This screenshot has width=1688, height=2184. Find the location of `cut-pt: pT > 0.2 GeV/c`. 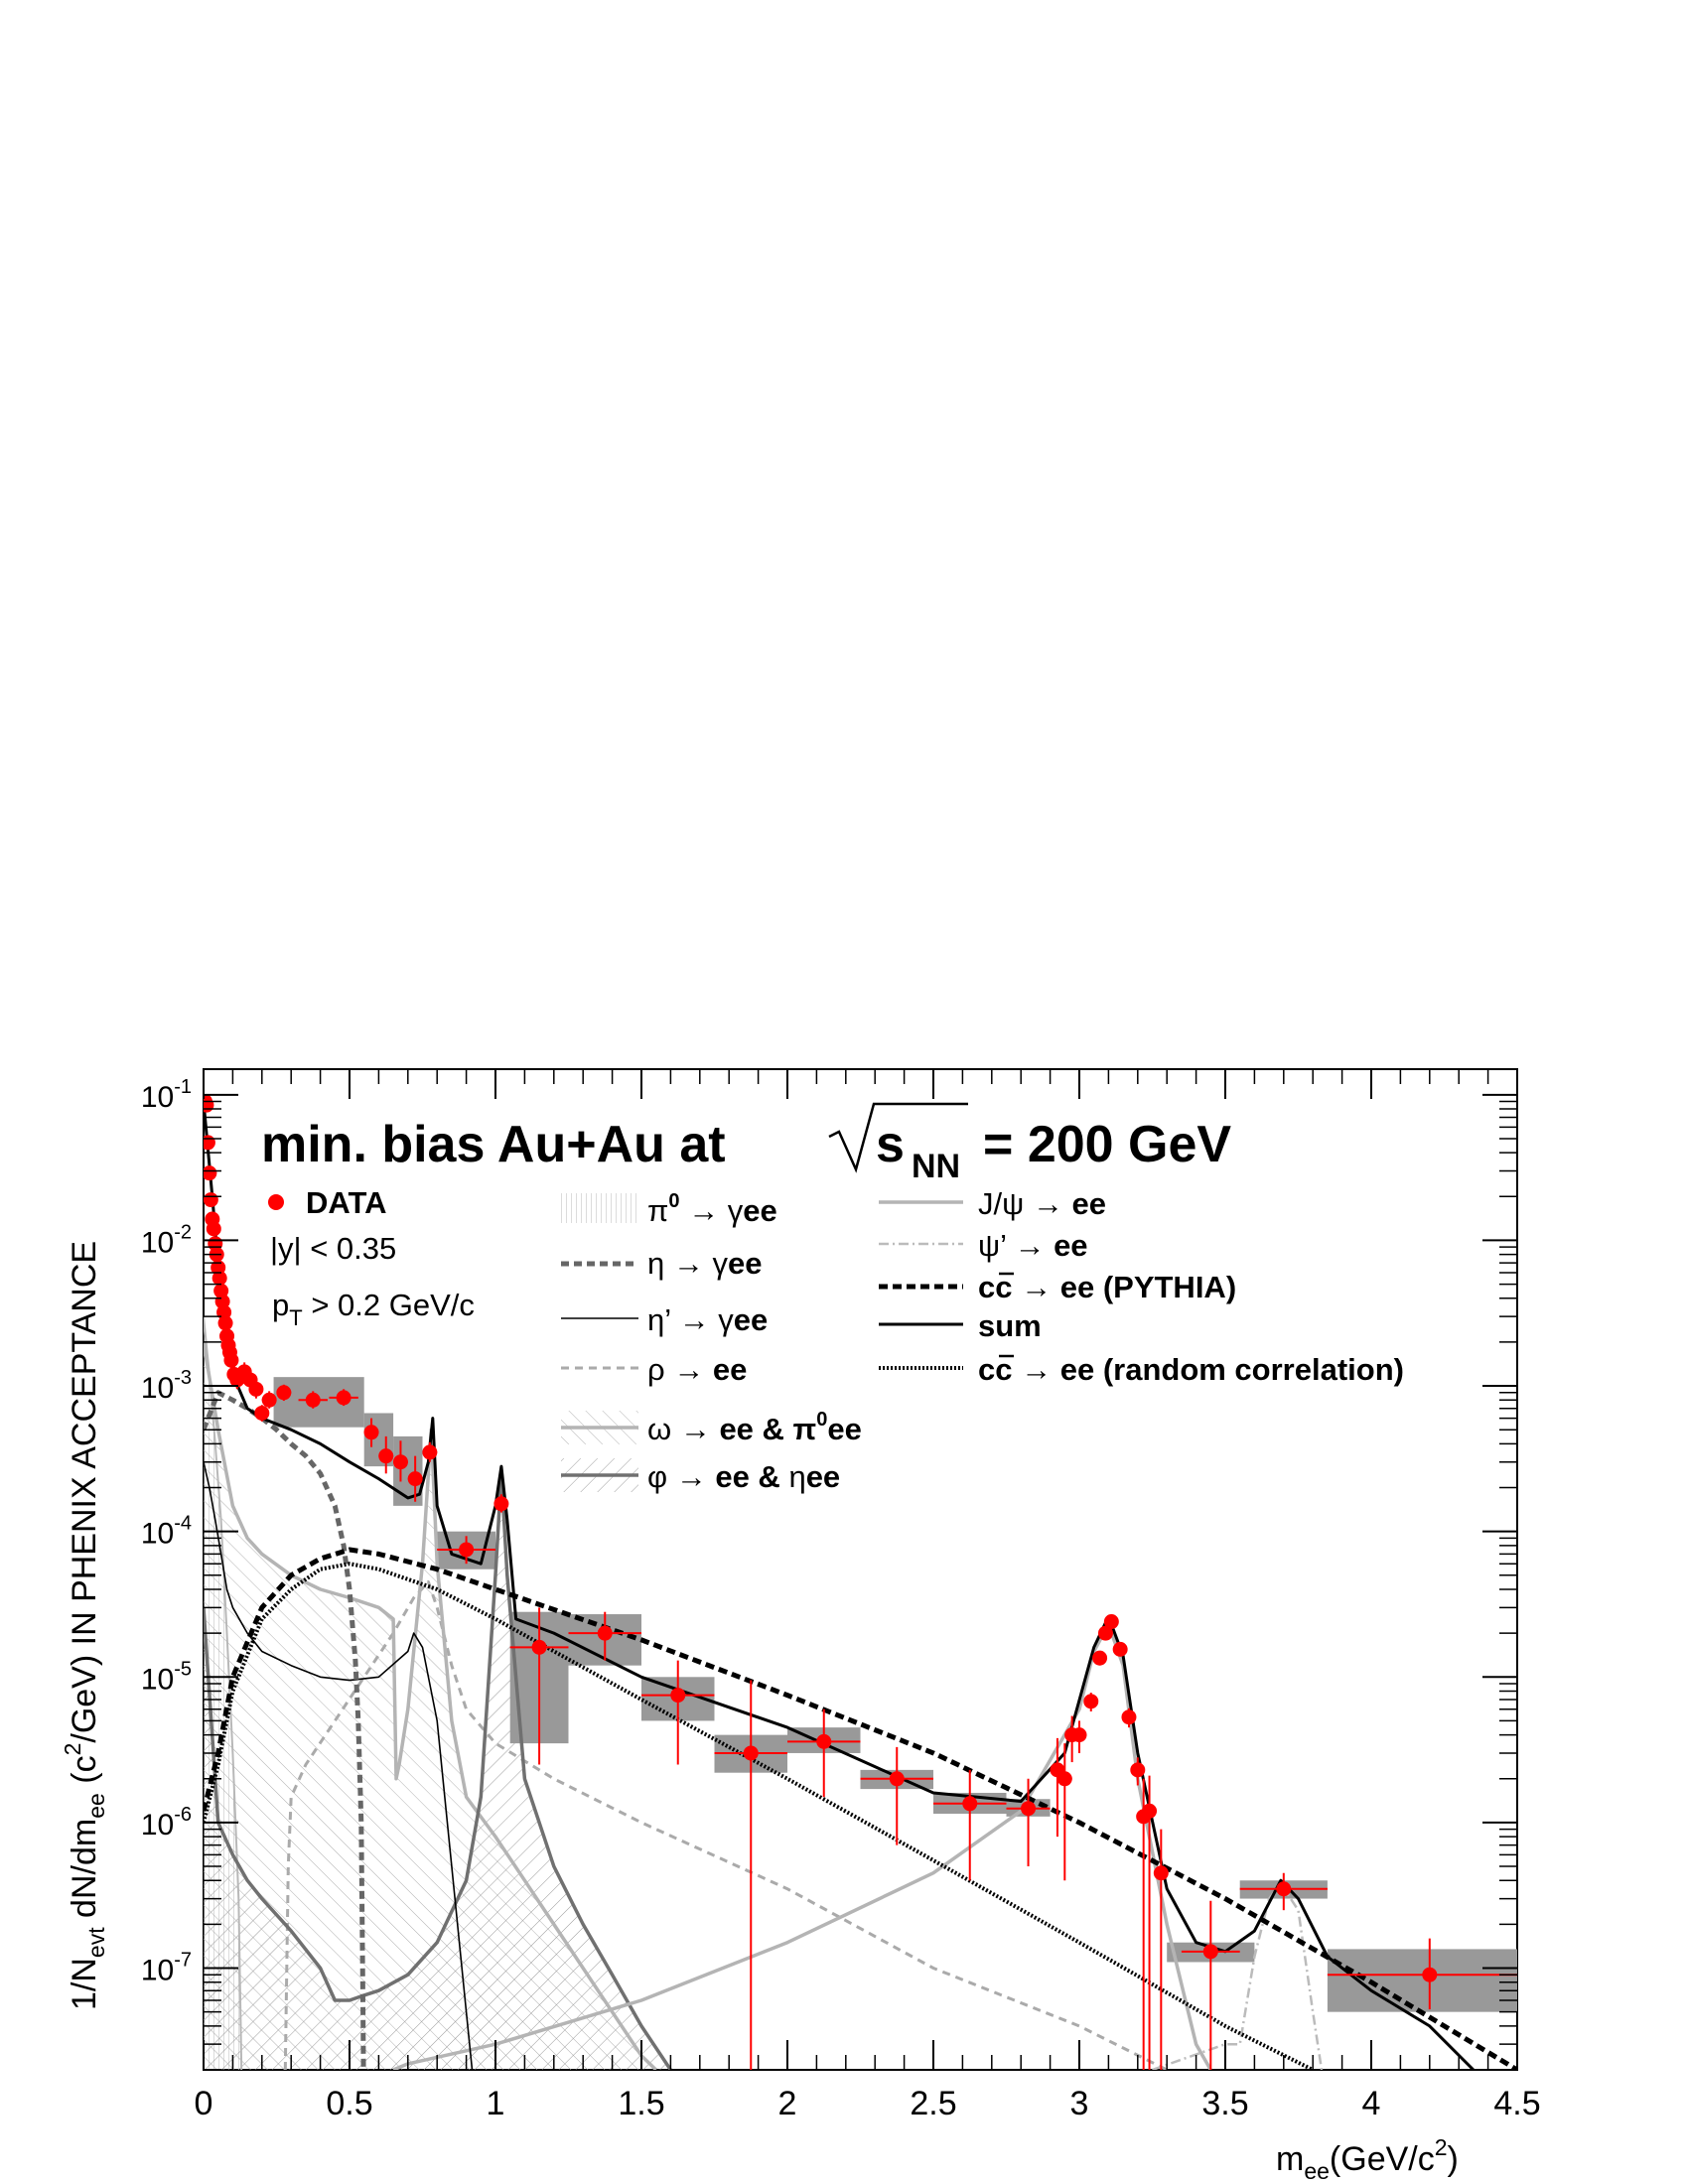

cut-pt: pT > 0.2 GeV/c is located at coordinates (373, 1309).